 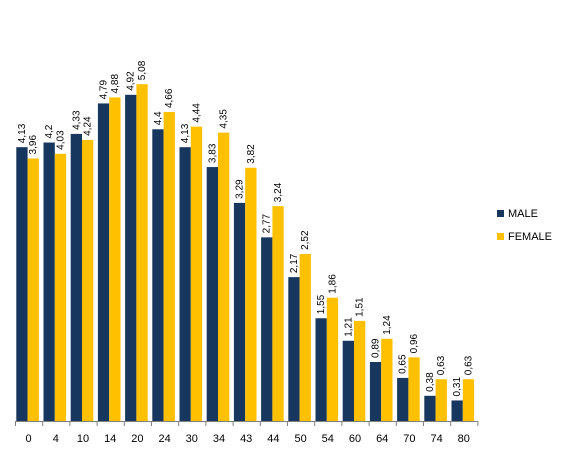 What do you see at coordinates (212, 153) in the screenshot?
I see `data-label-male: 3,83` at bounding box center [212, 153].